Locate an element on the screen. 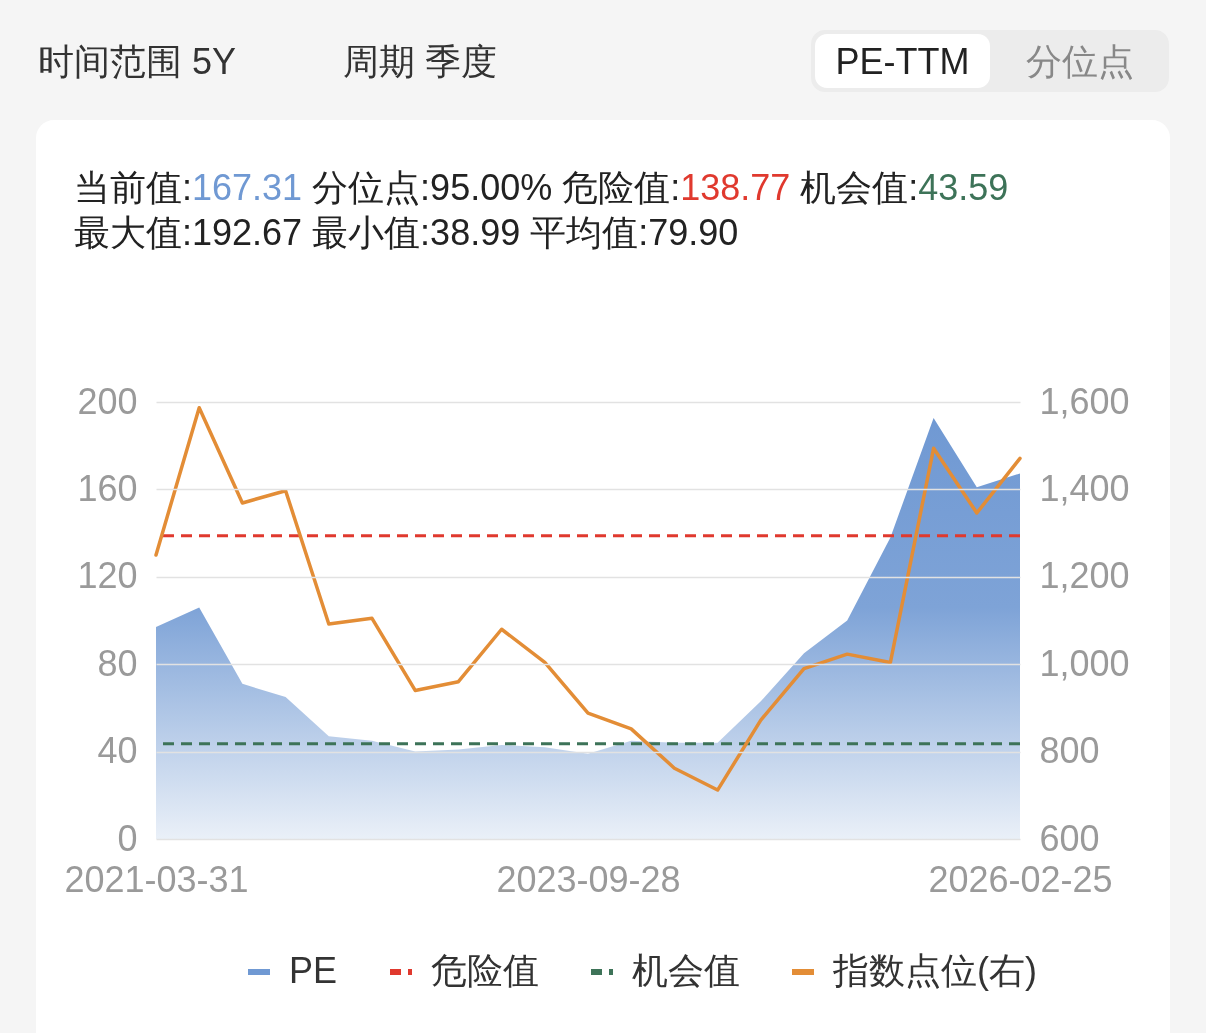 Image resolution: width=1206 pixels, height=1033 pixels. y2-tick-label: 800 is located at coordinates (1069, 751).